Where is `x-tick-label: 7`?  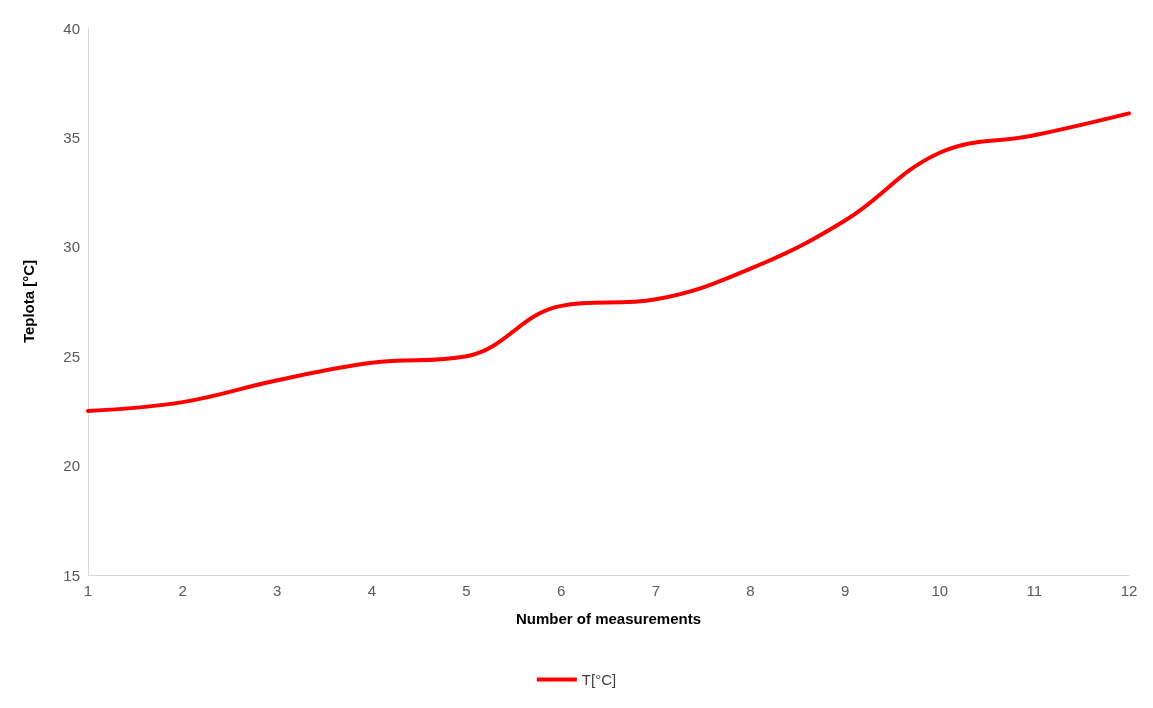 x-tick-label: 7 is located at coordinates (655, 590).